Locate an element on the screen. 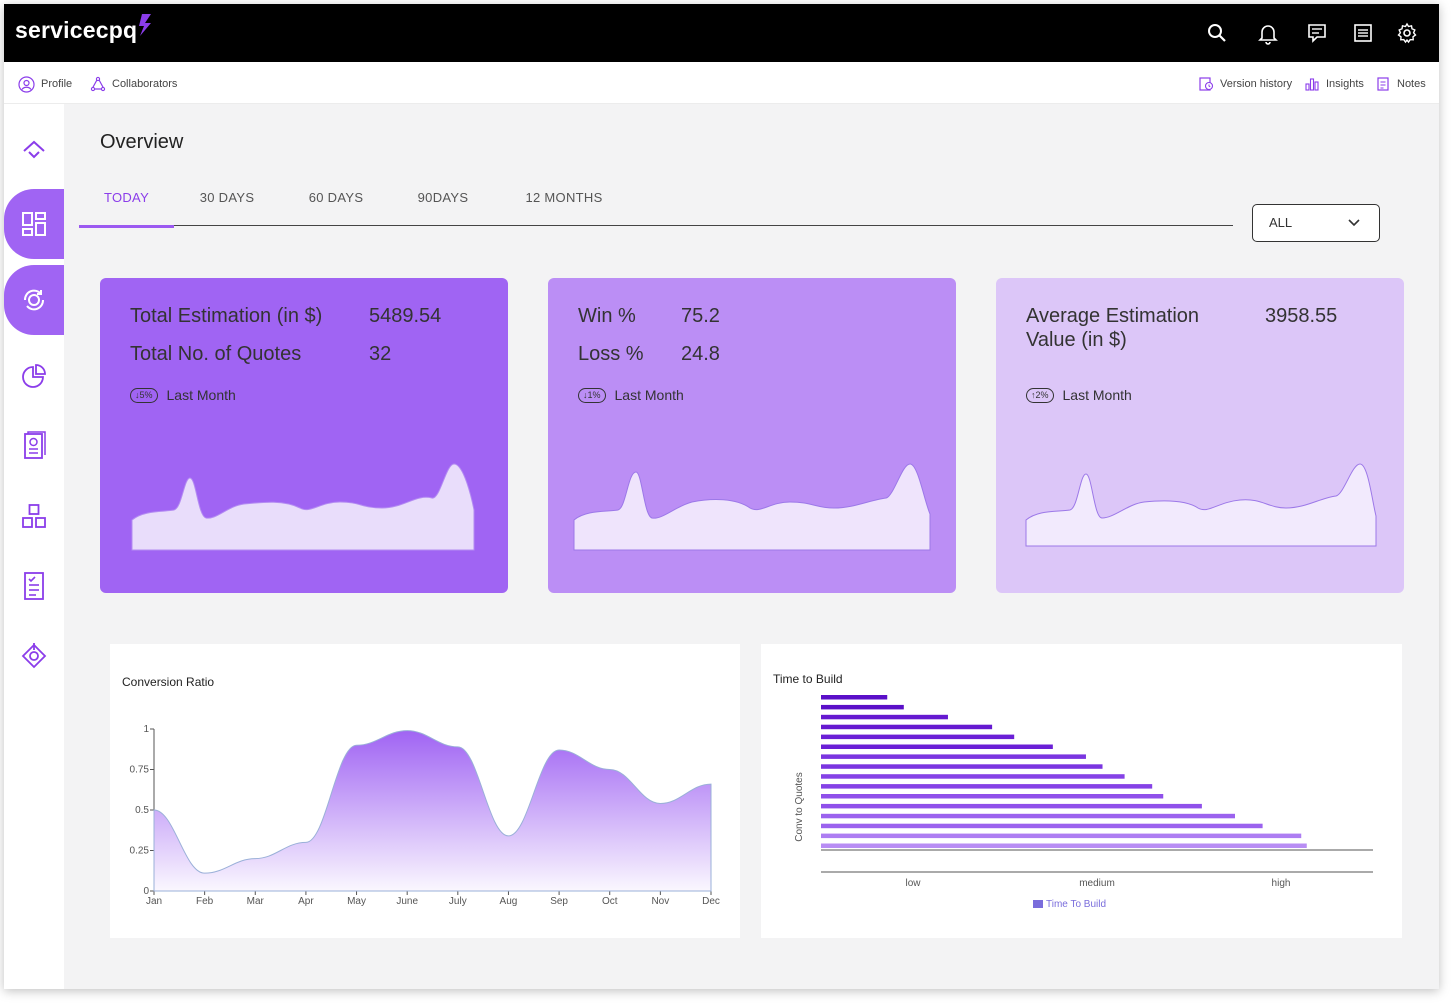  chevron-down-icon is located at coordinates (1354, 223).